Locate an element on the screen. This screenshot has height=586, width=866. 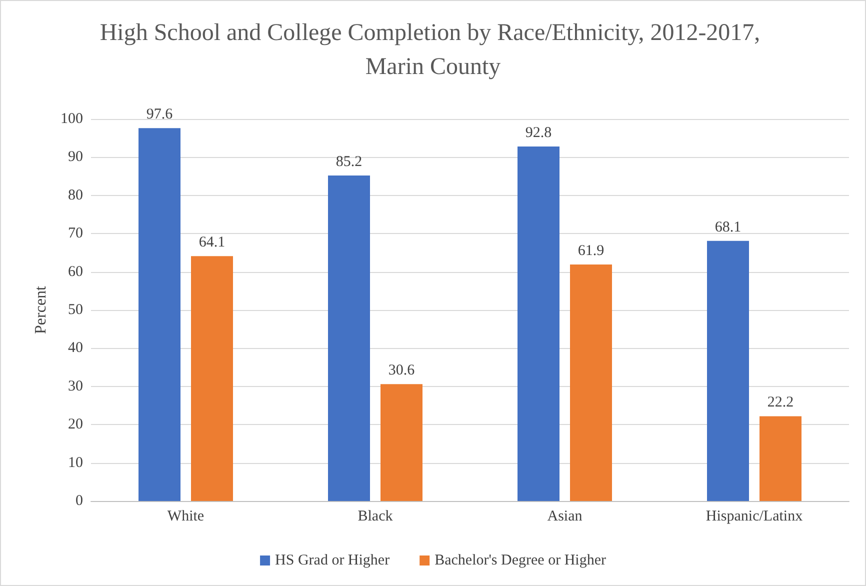
y-tick-label: 80 is located at coordinates (75, 195).